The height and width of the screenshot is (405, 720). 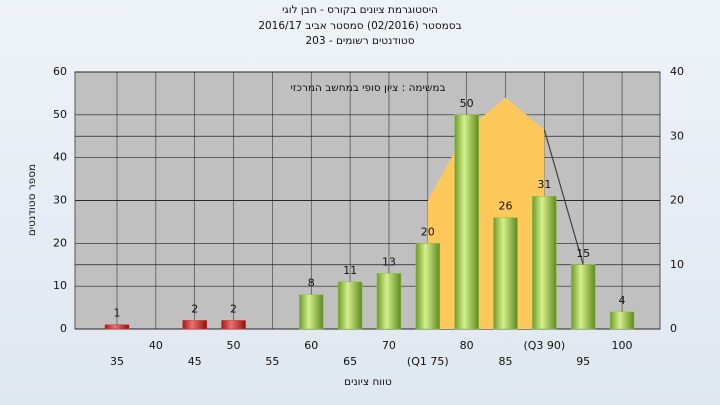 I want to click on y-tick-label: 50, so click(x=60, y=114).